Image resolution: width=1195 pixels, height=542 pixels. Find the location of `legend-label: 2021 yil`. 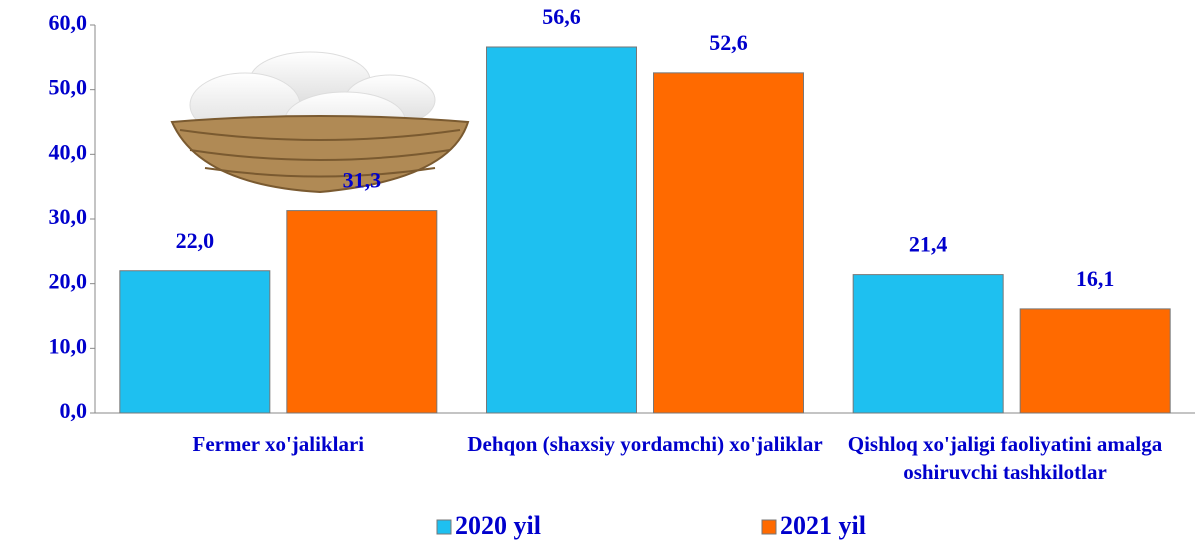

legend-label: 2021 yil is located at coordinates (823, 525).